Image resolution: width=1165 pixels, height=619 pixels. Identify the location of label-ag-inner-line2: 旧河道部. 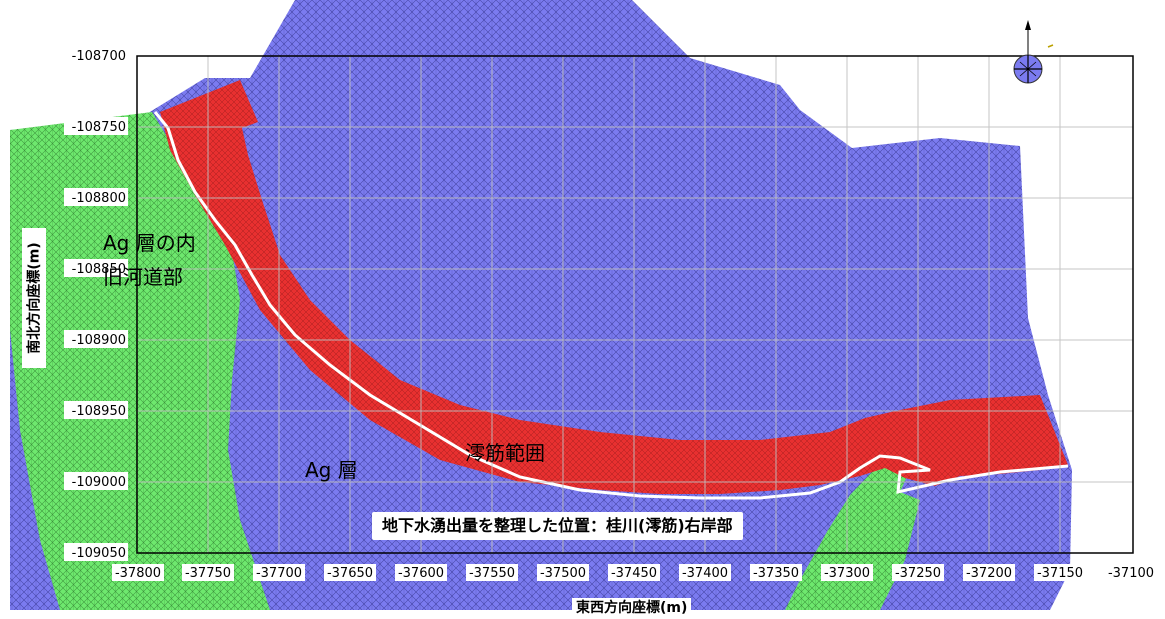
(143, 277).